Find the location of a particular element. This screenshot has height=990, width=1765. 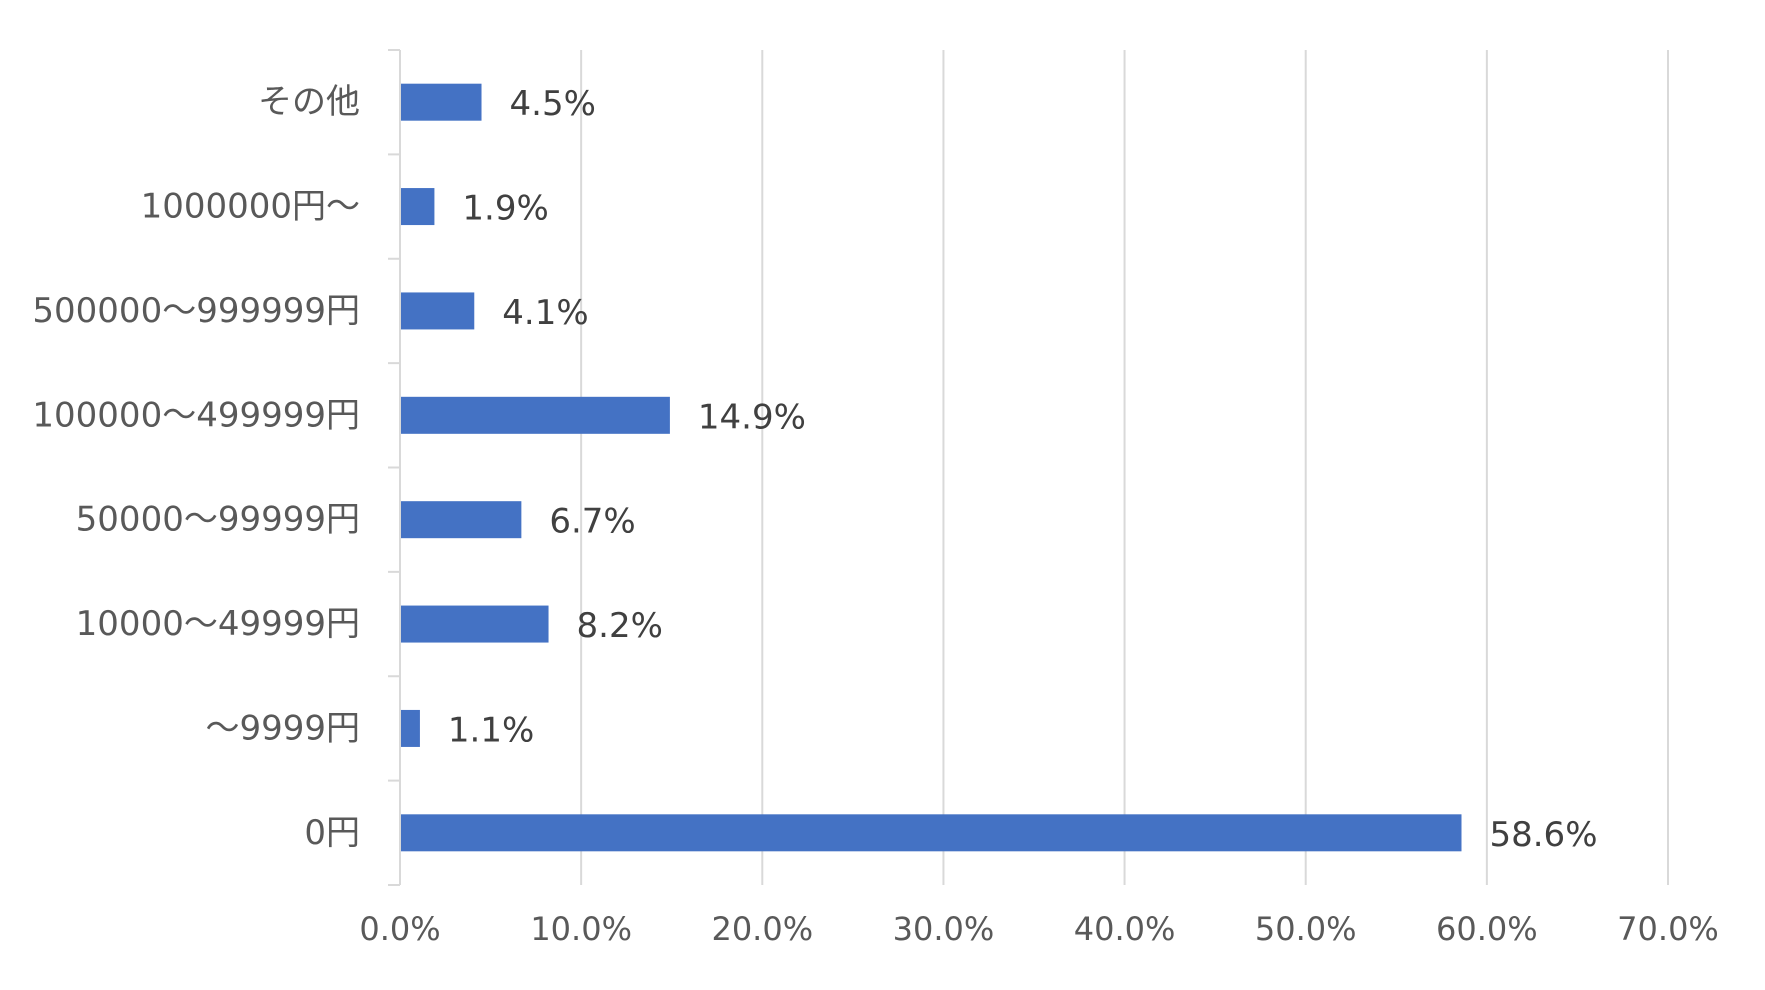

x-tick-label: 70.0% is located at coordinates (1668, 929).